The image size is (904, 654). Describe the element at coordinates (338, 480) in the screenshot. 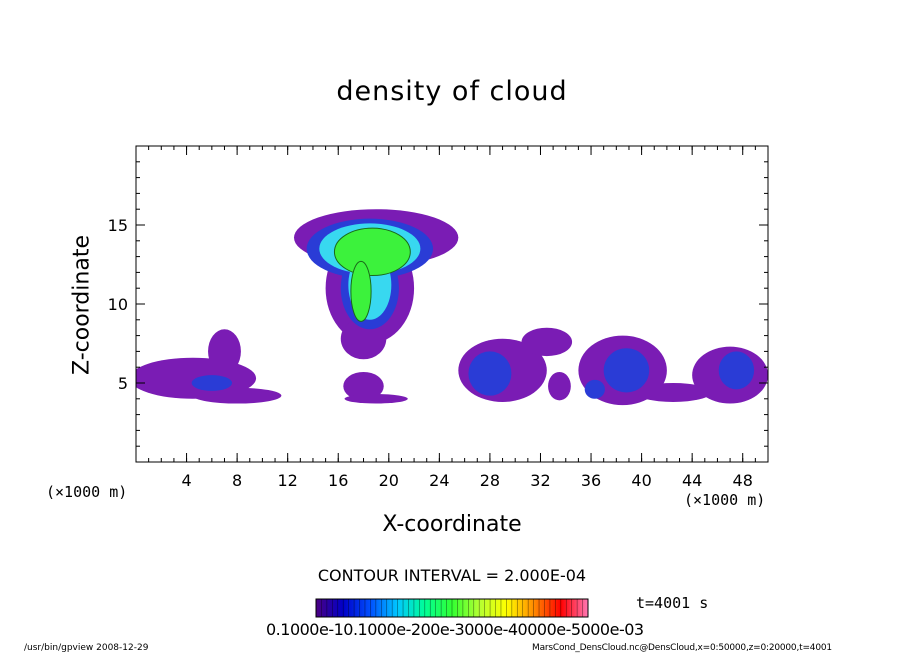

I see `x-tick-label: 16` at that location.